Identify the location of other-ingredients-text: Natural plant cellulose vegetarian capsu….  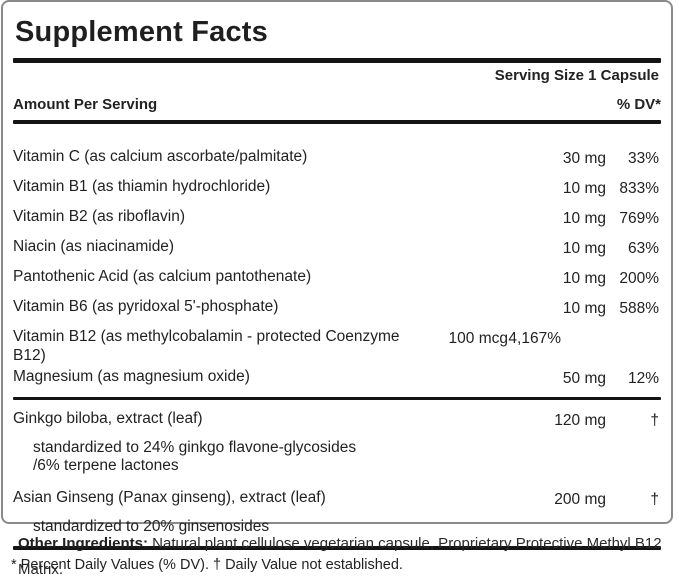
(340, 556).